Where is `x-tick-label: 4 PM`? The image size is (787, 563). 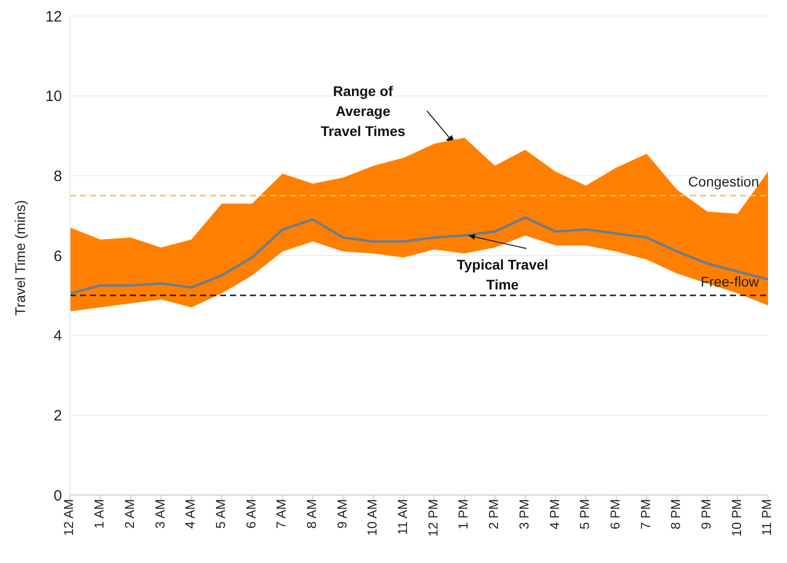
x-tick-label: 4 PM is located at coordinates (554, 514).